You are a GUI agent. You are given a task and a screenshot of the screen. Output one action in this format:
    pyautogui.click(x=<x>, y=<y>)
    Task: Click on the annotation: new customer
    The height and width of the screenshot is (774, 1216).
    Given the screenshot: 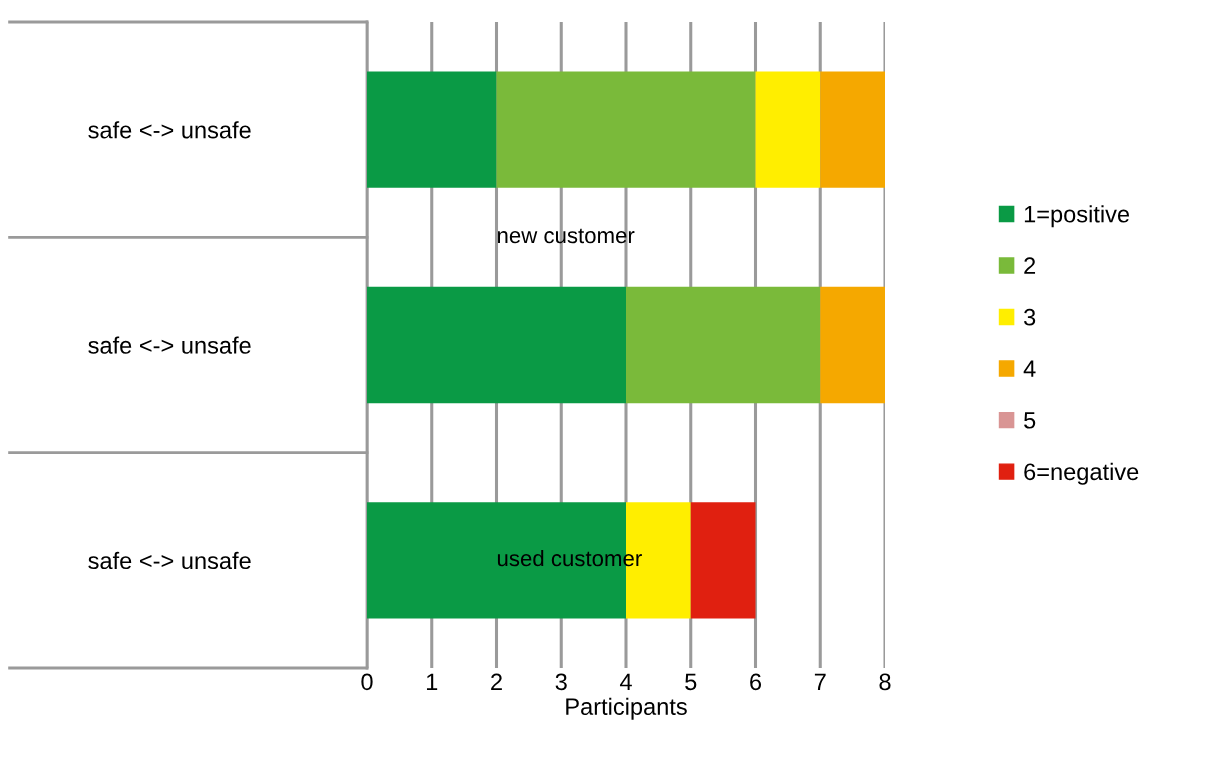 What is the action you would take?
    pyautogui.click(x=566, y=236)
    